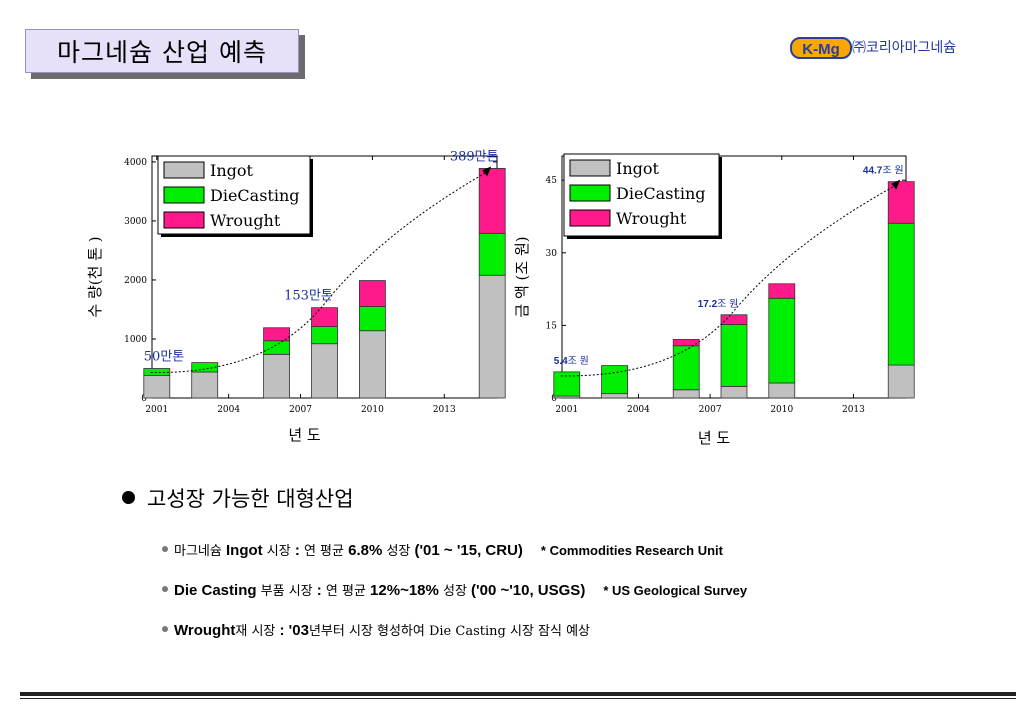 The image size is (1024, 720). Describe the element at coordinates (518, 694) in the screenshot. I see `footer-rule-thick` at that location.